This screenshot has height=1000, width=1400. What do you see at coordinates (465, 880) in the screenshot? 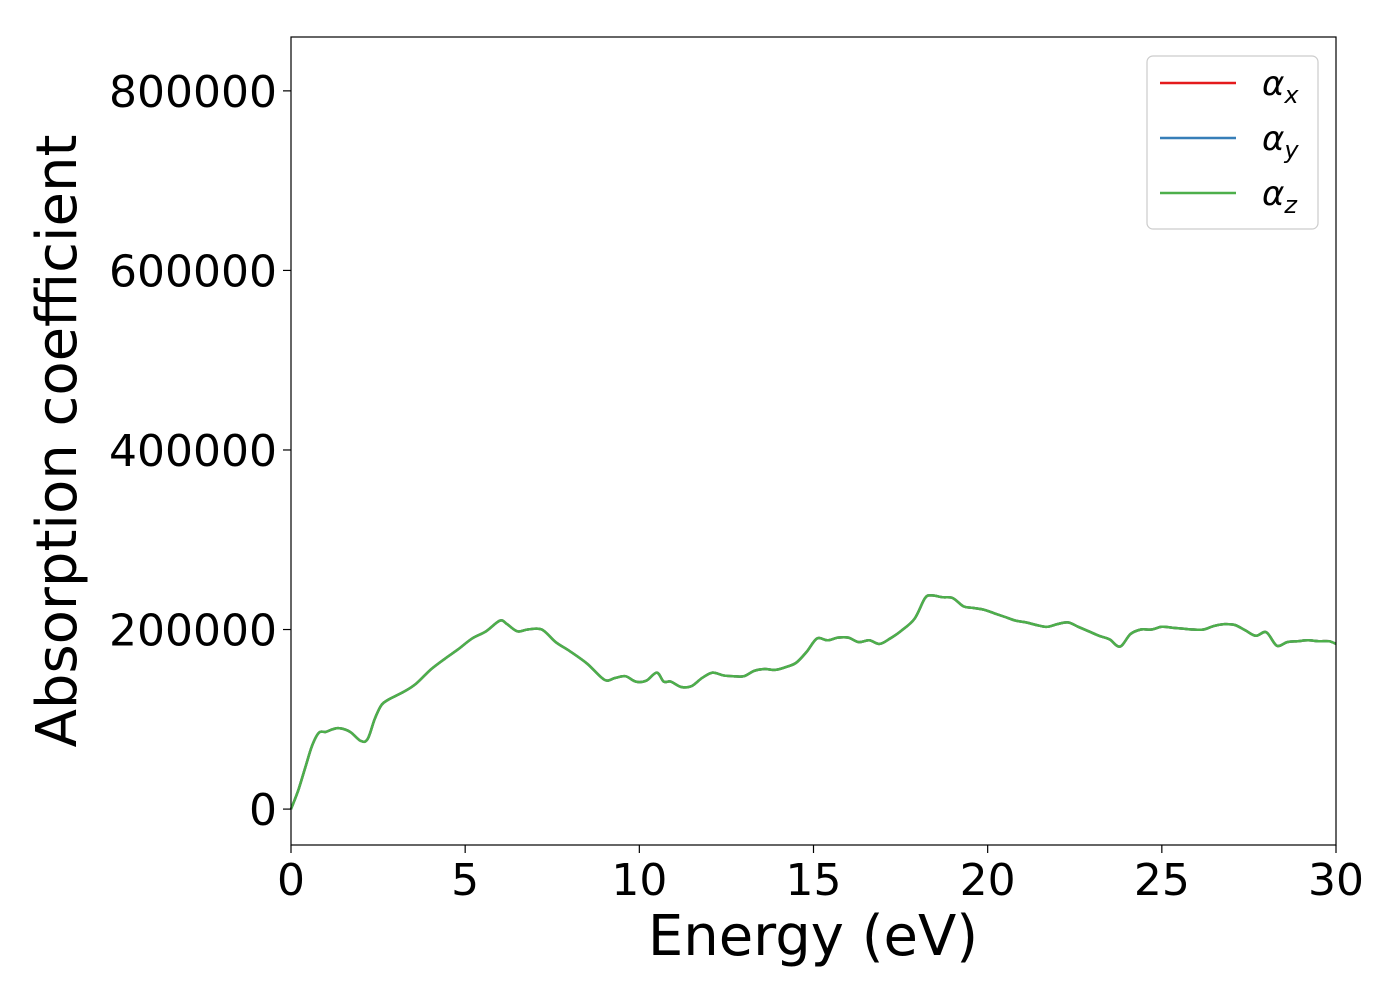
I see `x-tick-label: 5` at bounding box center [465, 880].